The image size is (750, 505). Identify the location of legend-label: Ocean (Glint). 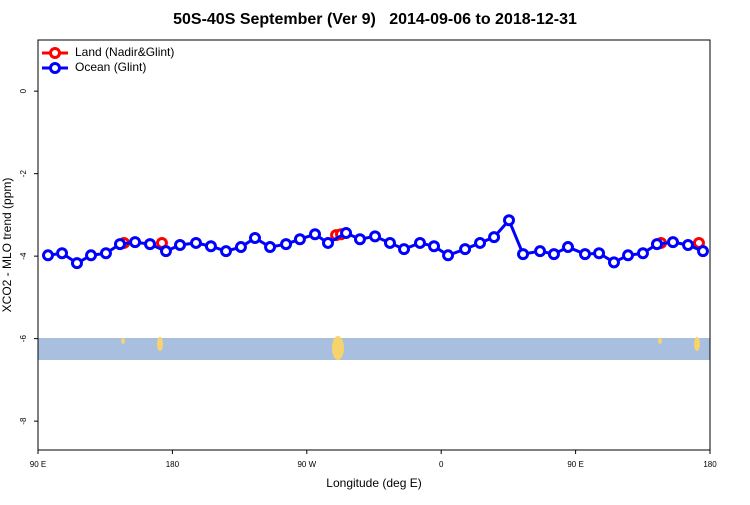
(110, 67).